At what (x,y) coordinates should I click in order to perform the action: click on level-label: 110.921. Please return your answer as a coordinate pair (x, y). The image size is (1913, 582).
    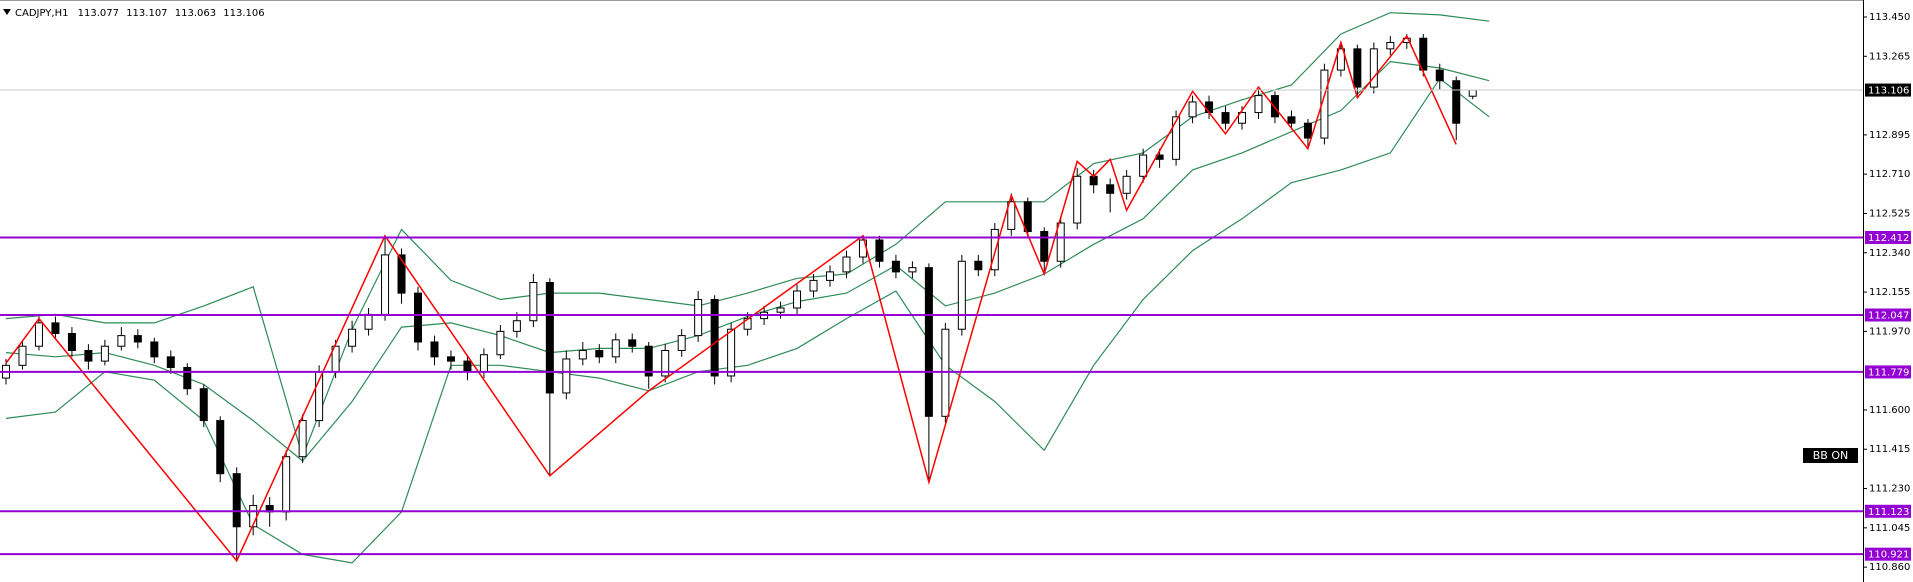
    Looking at the image, I should click on (1888, 555).